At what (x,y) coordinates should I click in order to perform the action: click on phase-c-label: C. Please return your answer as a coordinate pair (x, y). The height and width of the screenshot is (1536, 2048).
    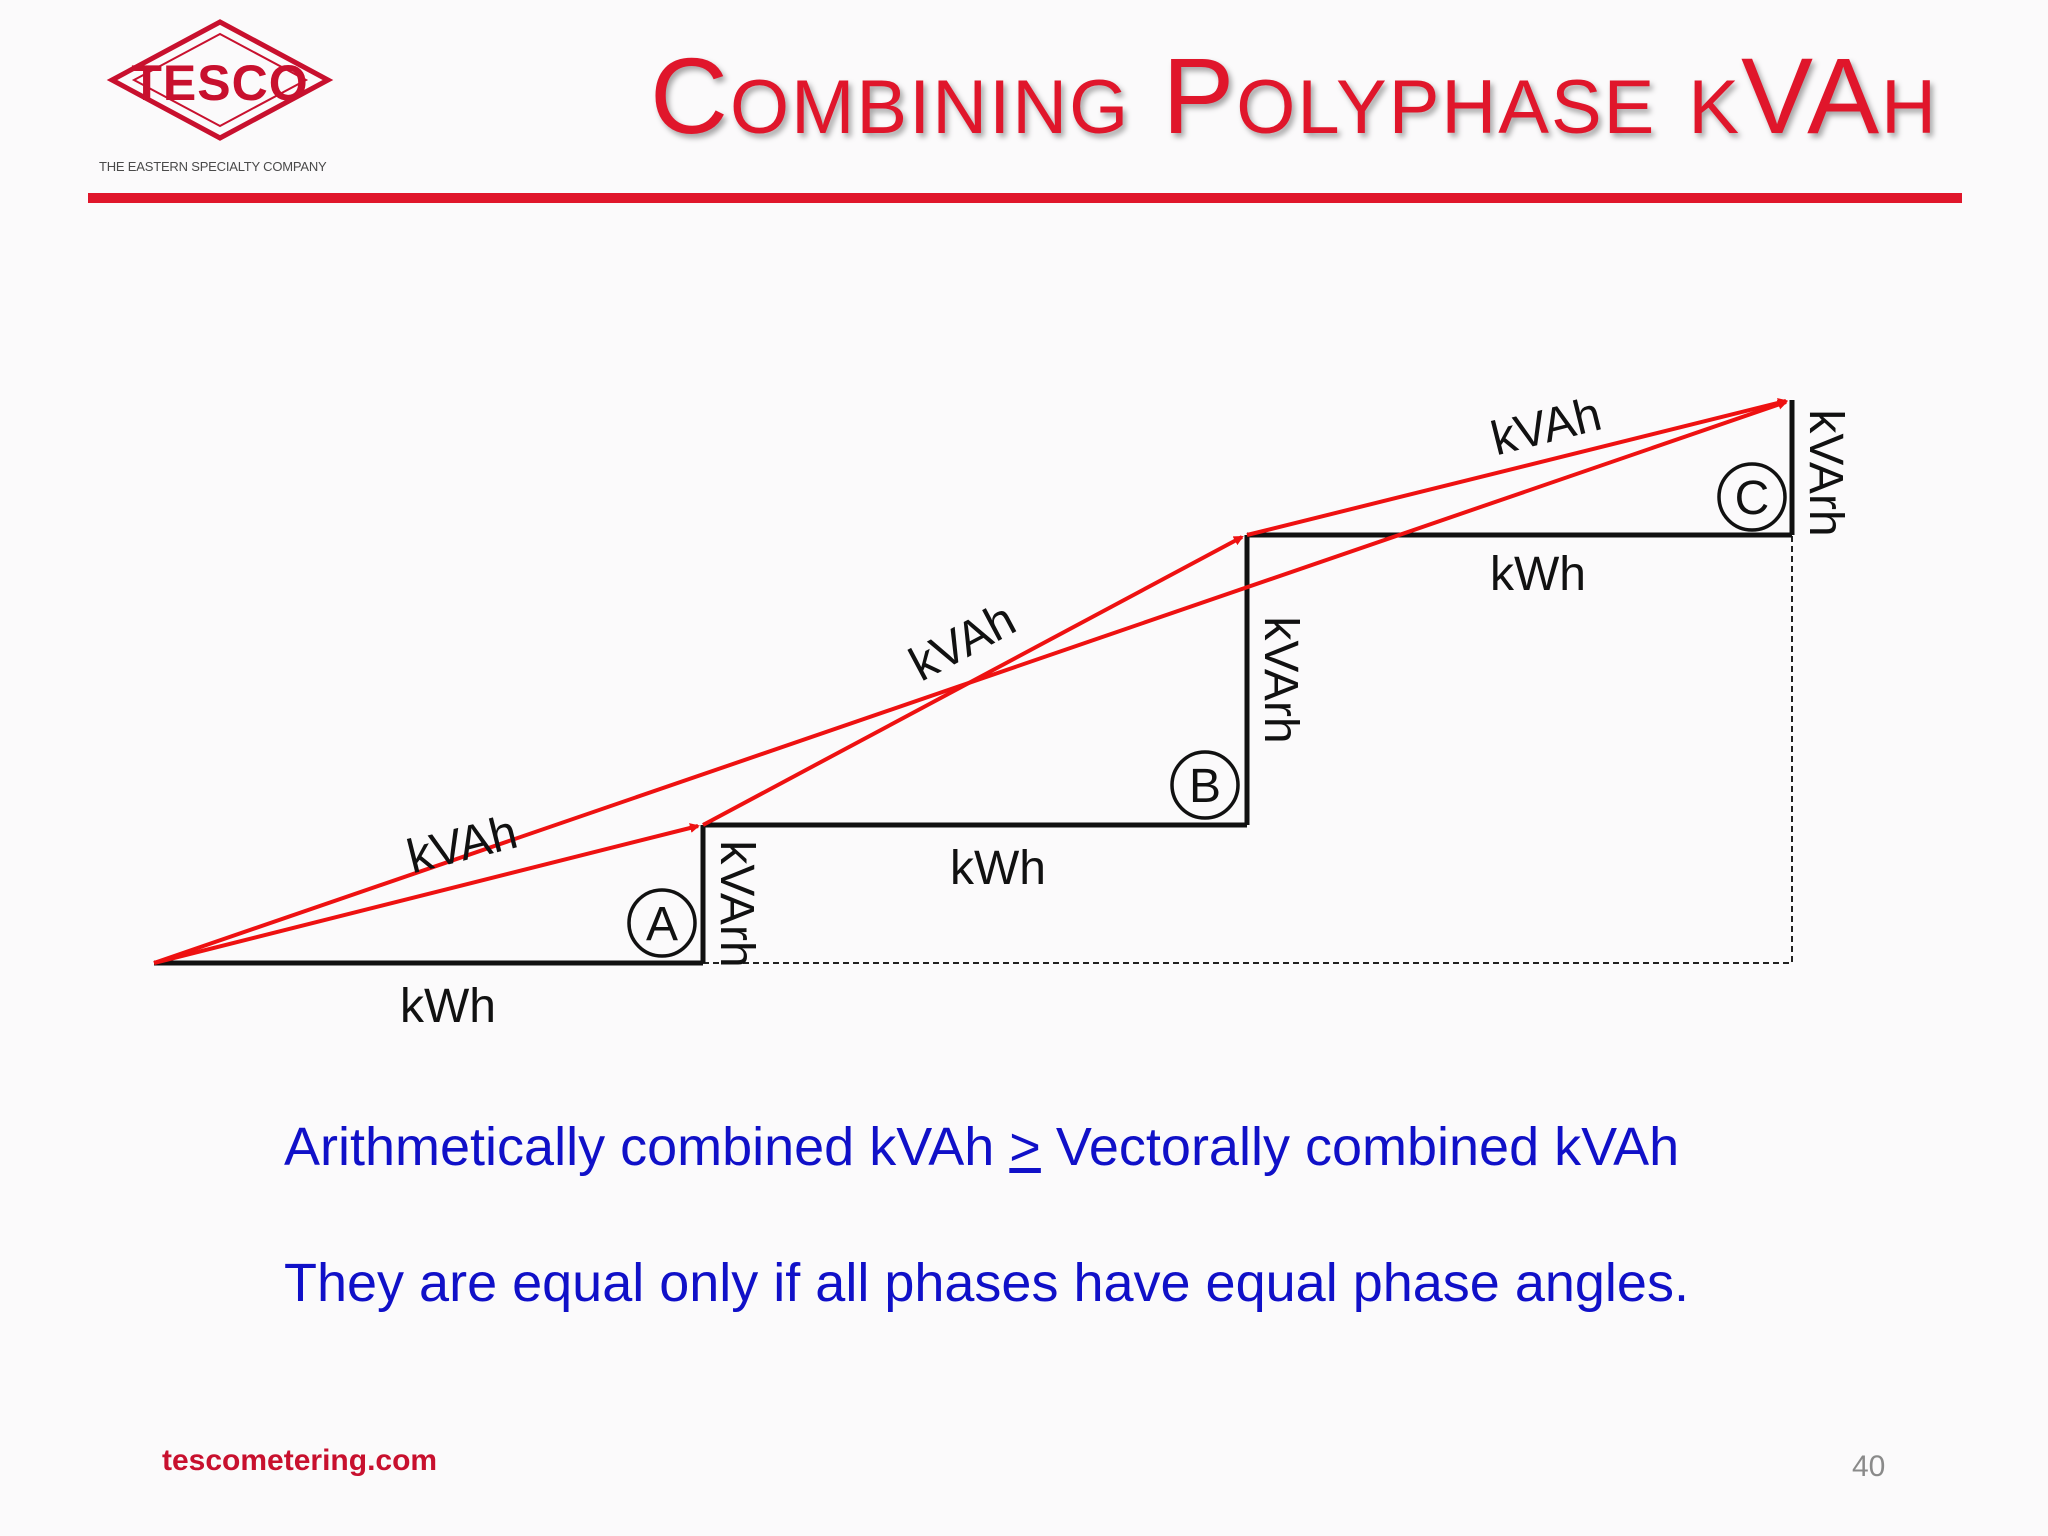
    Looking at the image, I should click on (1752, 498).